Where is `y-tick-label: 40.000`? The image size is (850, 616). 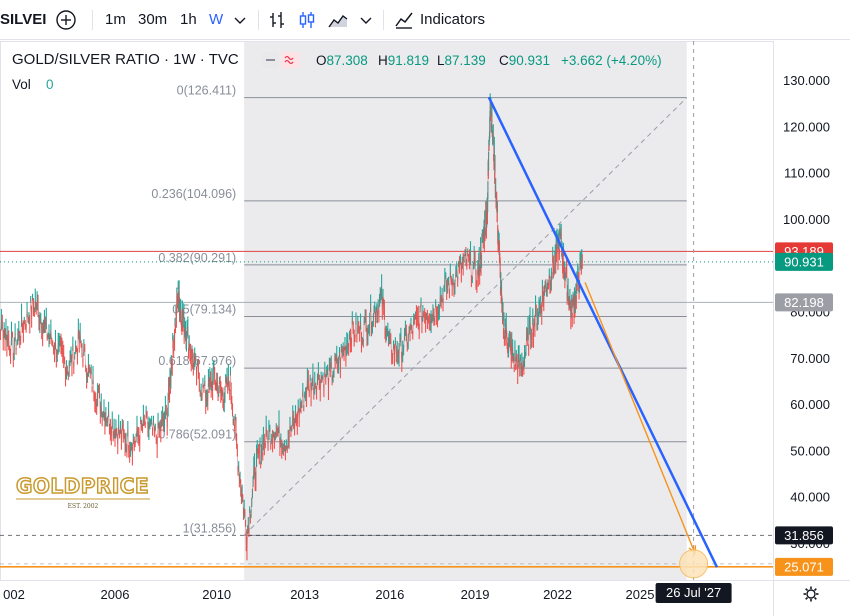 y-tick-label: 40.000 is located at coordinates (810, 497).